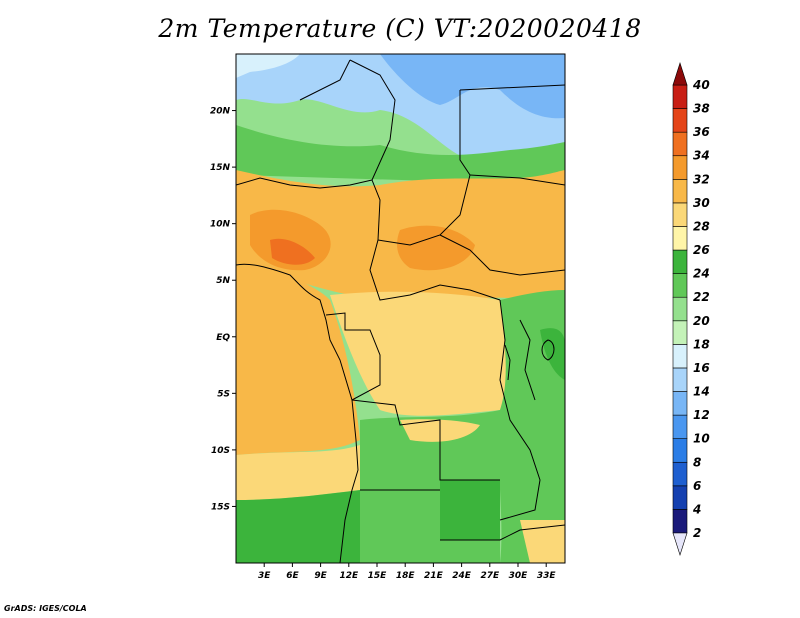 This screenshot has width=800, height=618. Describe the element at coordinates (701, 156) in the screenshot. I see `colorbar-label: 34` at that location.